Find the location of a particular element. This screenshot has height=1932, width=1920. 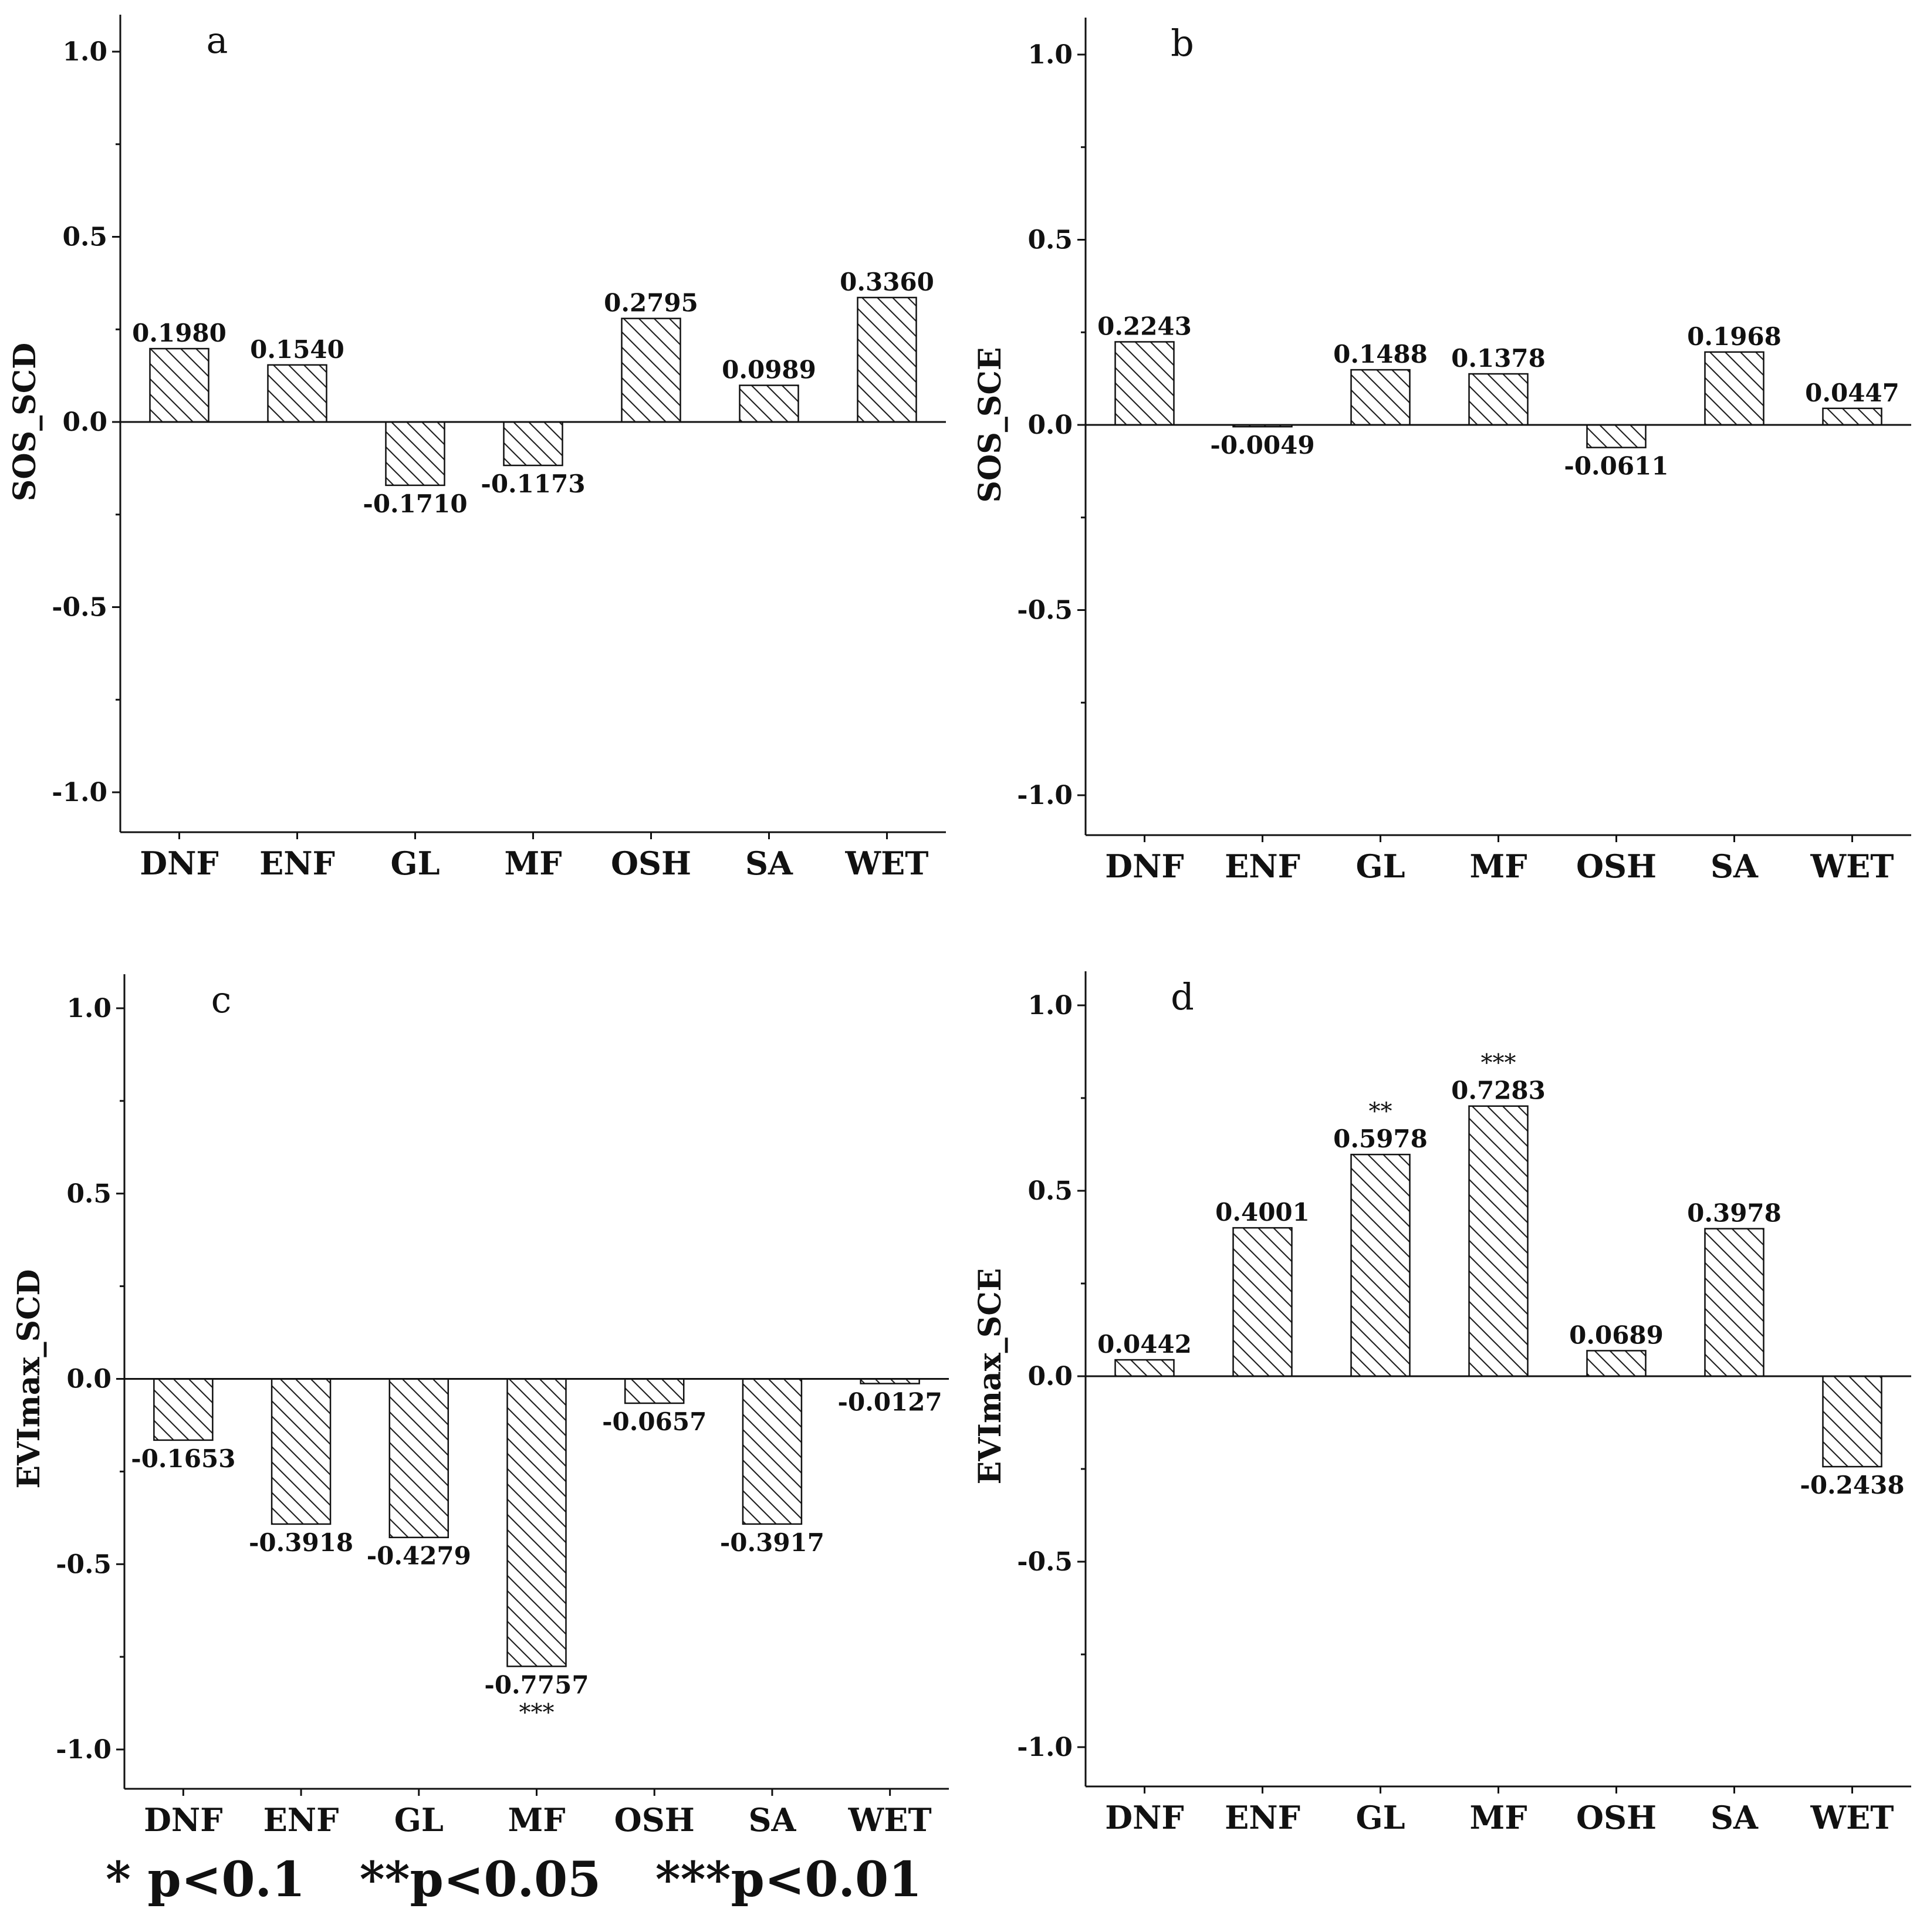

significance-marker: ** is located at coordinates (1380, 1111).